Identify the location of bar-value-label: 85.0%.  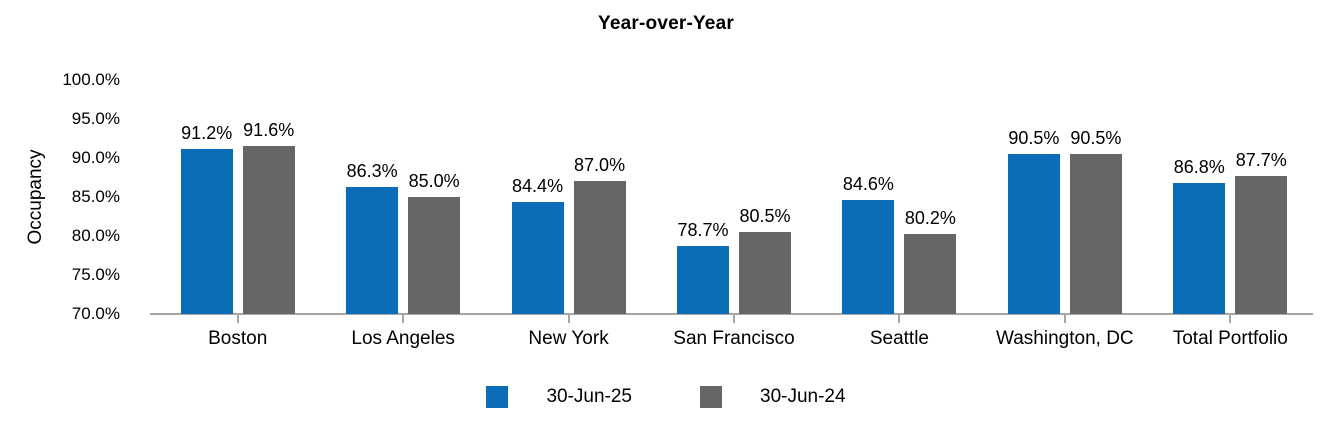
(434, 181).